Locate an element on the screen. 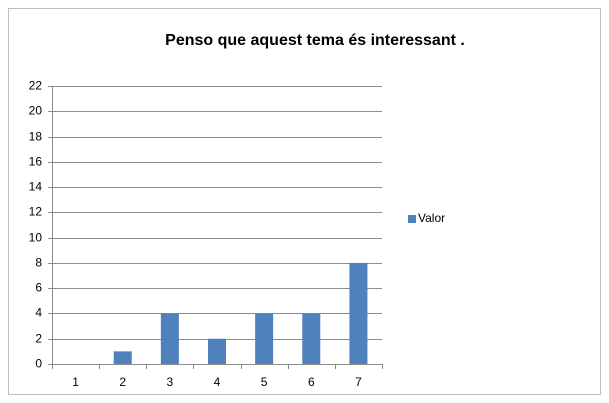 The image size is (609, 403). chart-title: Penso que aquest tema és interessant . is located at coordinates (315, 40).